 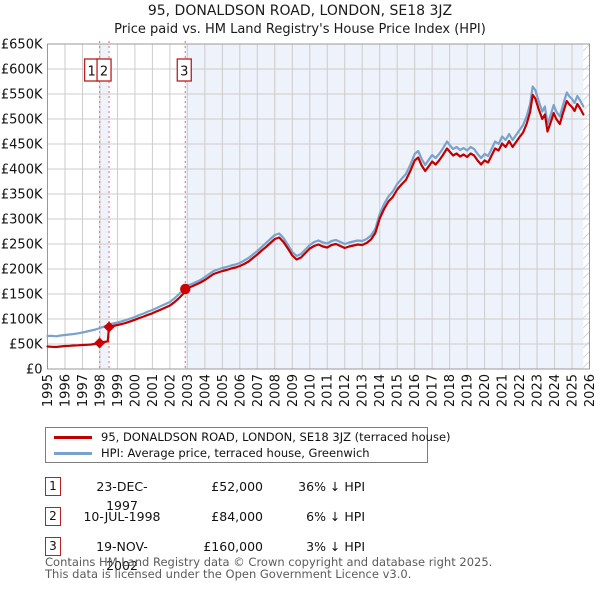 What do you see at coordinates (22, 295) in the screenshot?
I see `svg-text: £150K` at bounding box center [22, 295].